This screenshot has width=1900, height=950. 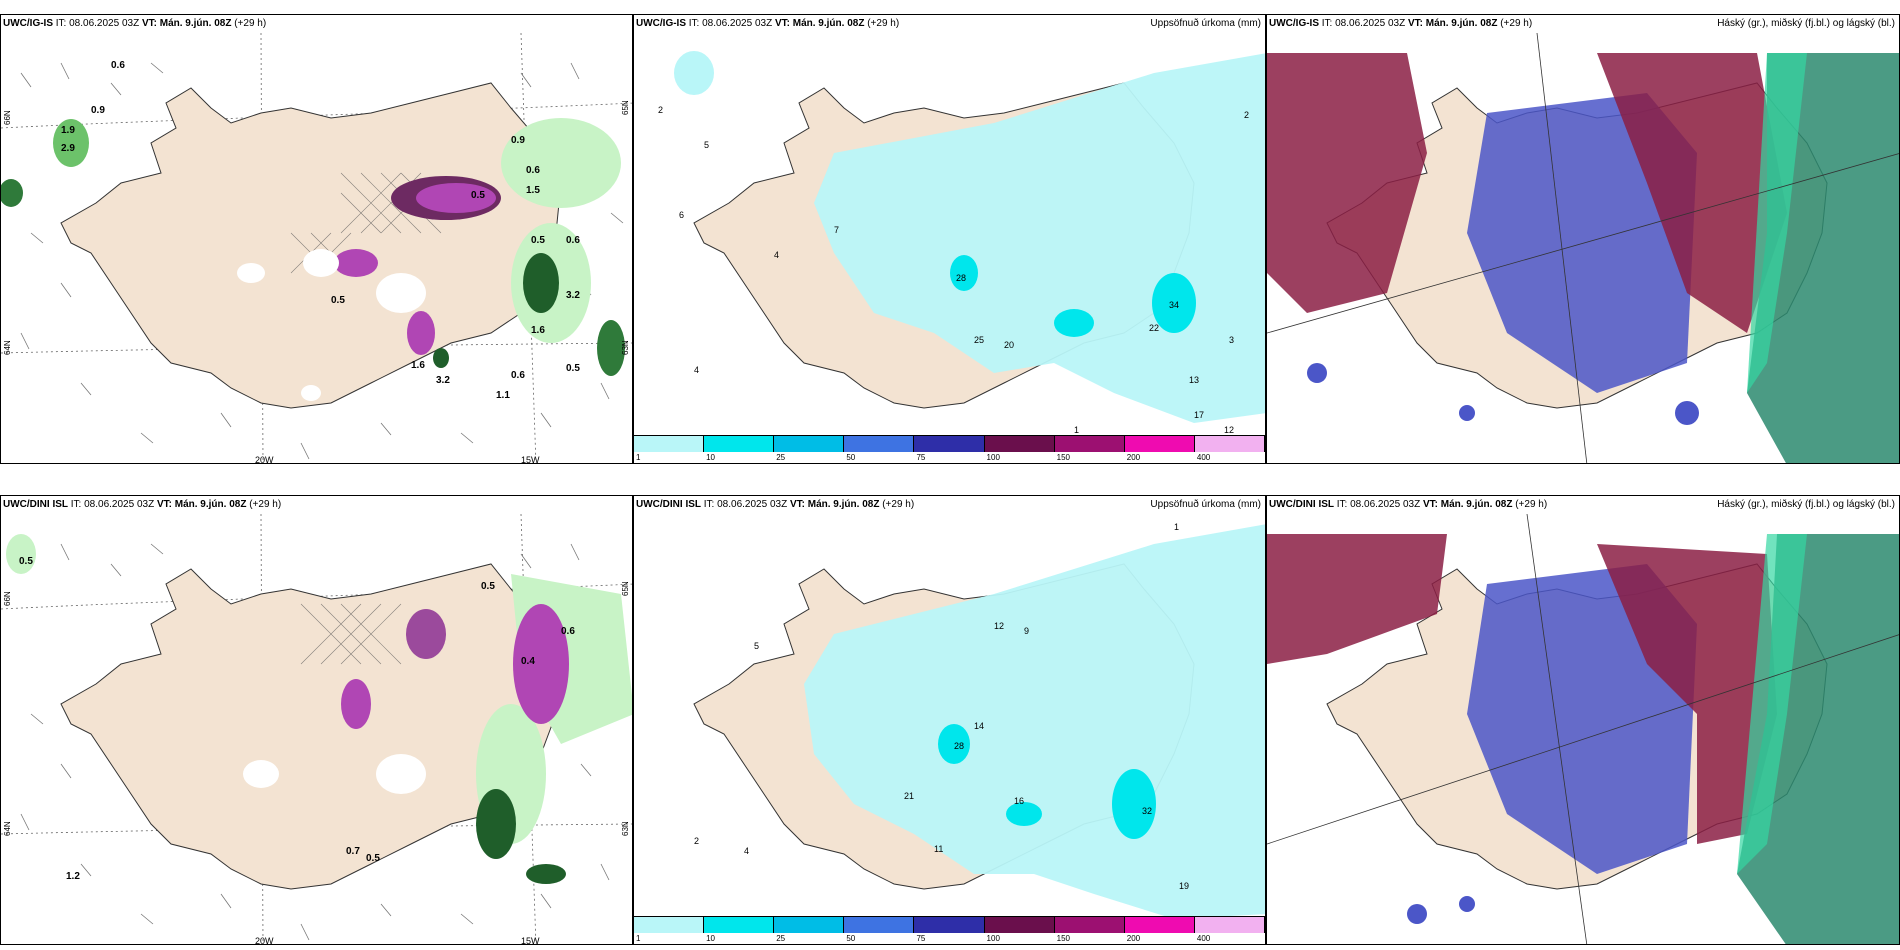 What do you see at coordinates (781, 457) in the screenshot?
I see `colorbar-tick: 25` at bounding box center [781, 457].